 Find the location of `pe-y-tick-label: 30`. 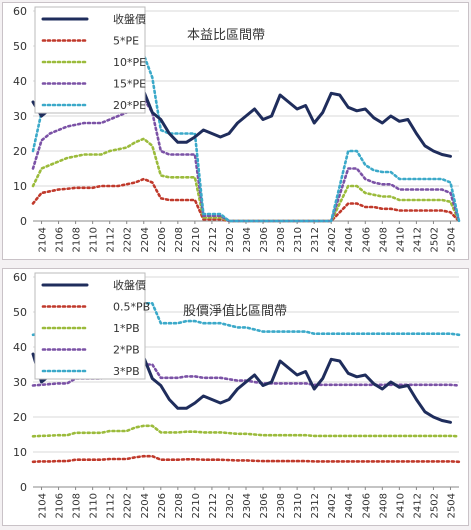

pe-y-tick-label: 30 is located at coordinates (20, 116).